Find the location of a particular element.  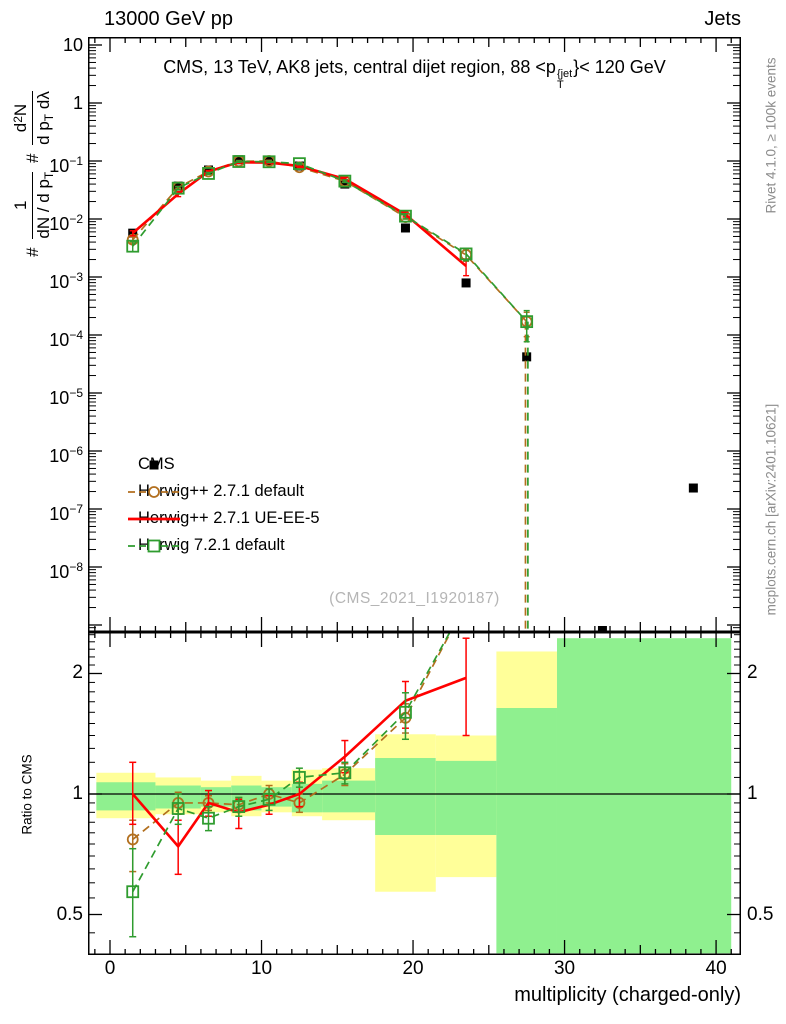

main-y-tick-label: 10⁻⁶ is located at coordinates (66, 455).